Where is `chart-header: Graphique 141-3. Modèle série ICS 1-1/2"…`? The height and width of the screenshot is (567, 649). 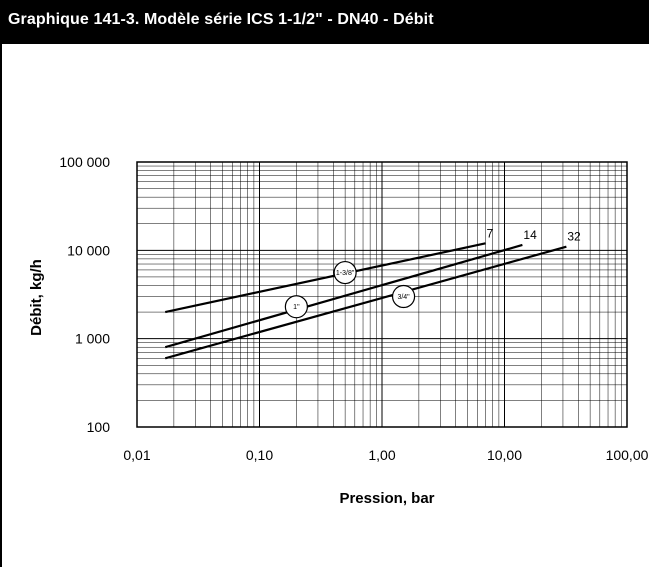
chart-header: Graphique 141-3. Modèle série ICS 1-1/2"… is located at coordinates (324, 22).